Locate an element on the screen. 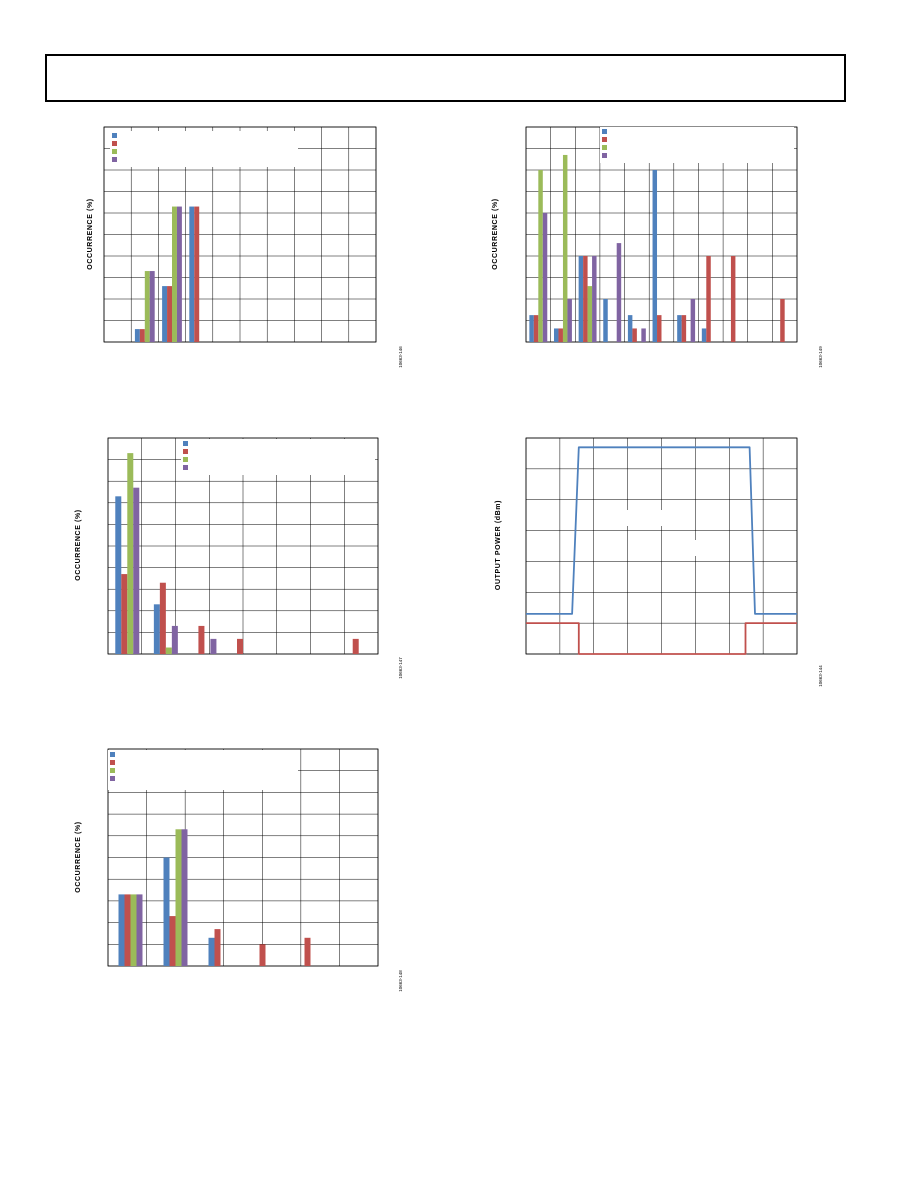 The width and height of the screenshot is (918, 1188). figure-id: 10663-146 is located at coordinates (400, 357).